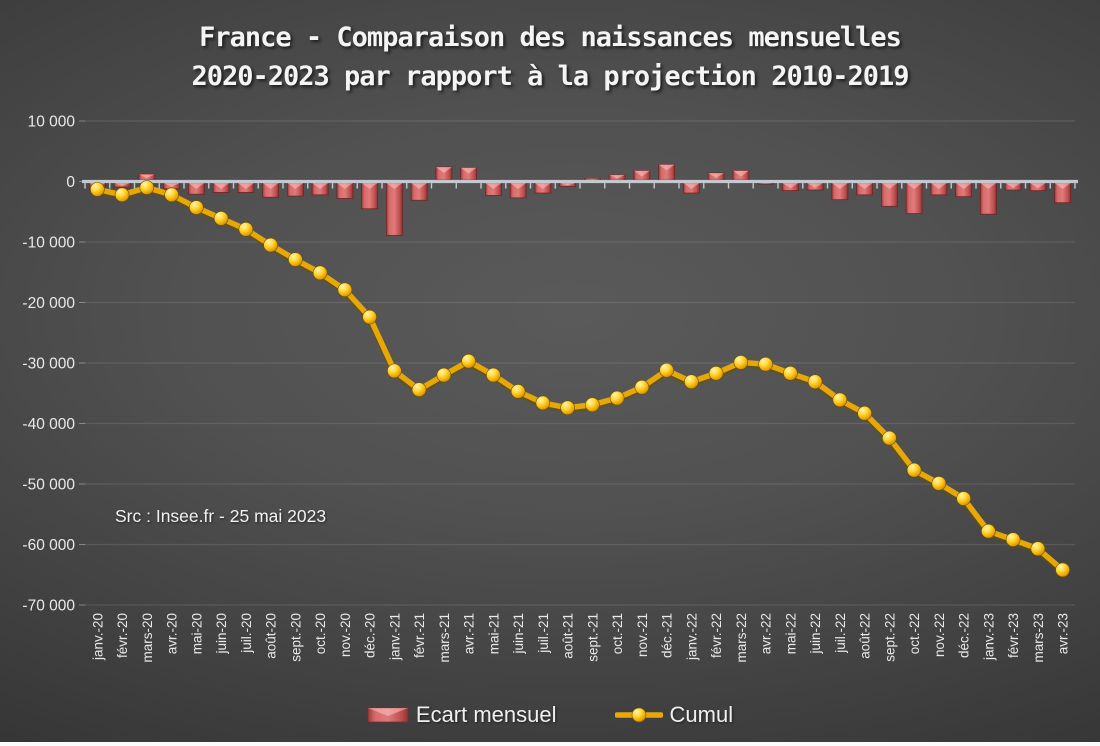 The image size is (1100, 746). Describe the element at coordinates (48, 485) in the screenshot. I see `y-tick-label: -50 000` at that location.